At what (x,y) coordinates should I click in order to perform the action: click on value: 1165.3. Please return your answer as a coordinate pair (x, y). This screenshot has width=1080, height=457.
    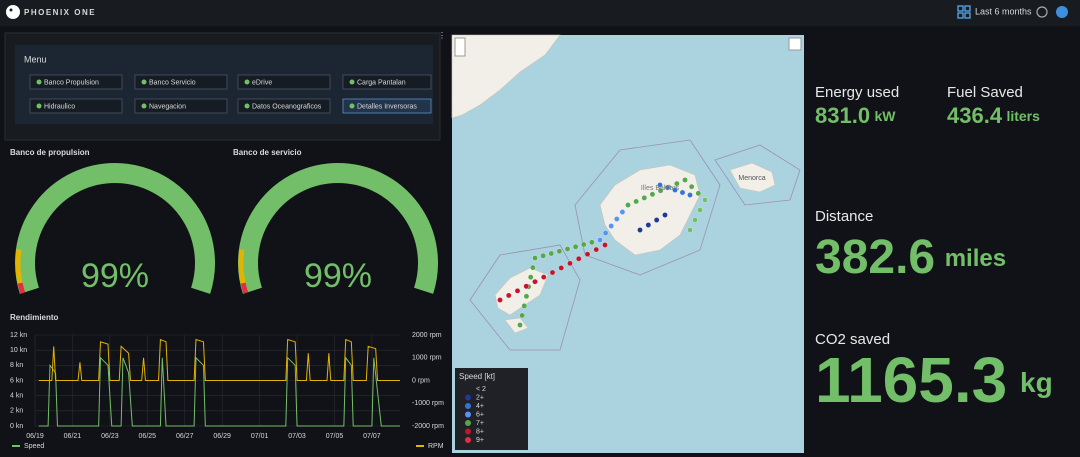
    Looking at the image, I should click on (911, 380).